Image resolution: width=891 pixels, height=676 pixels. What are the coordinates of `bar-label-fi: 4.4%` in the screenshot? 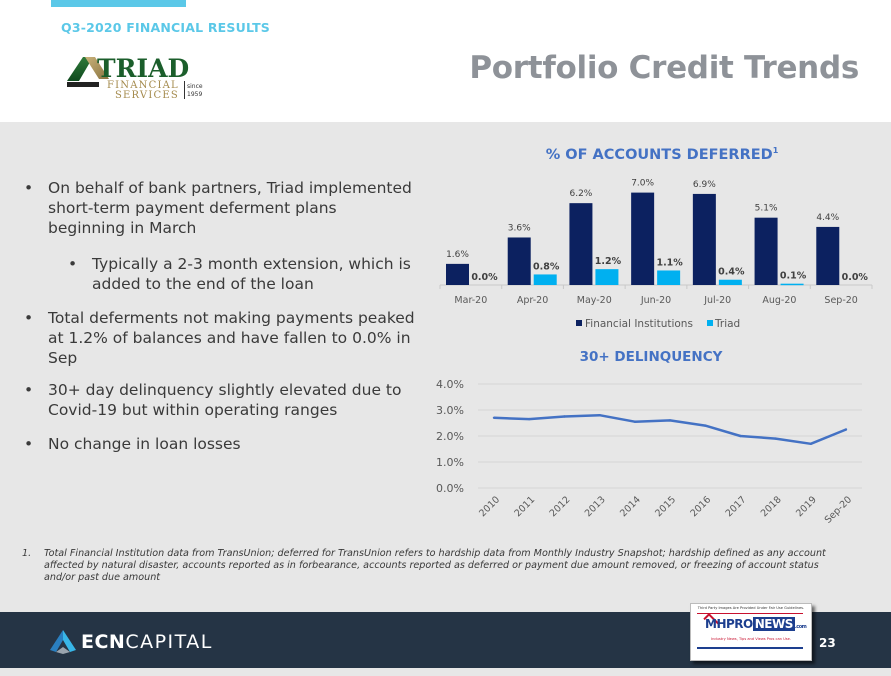 It's located at (827, 218).